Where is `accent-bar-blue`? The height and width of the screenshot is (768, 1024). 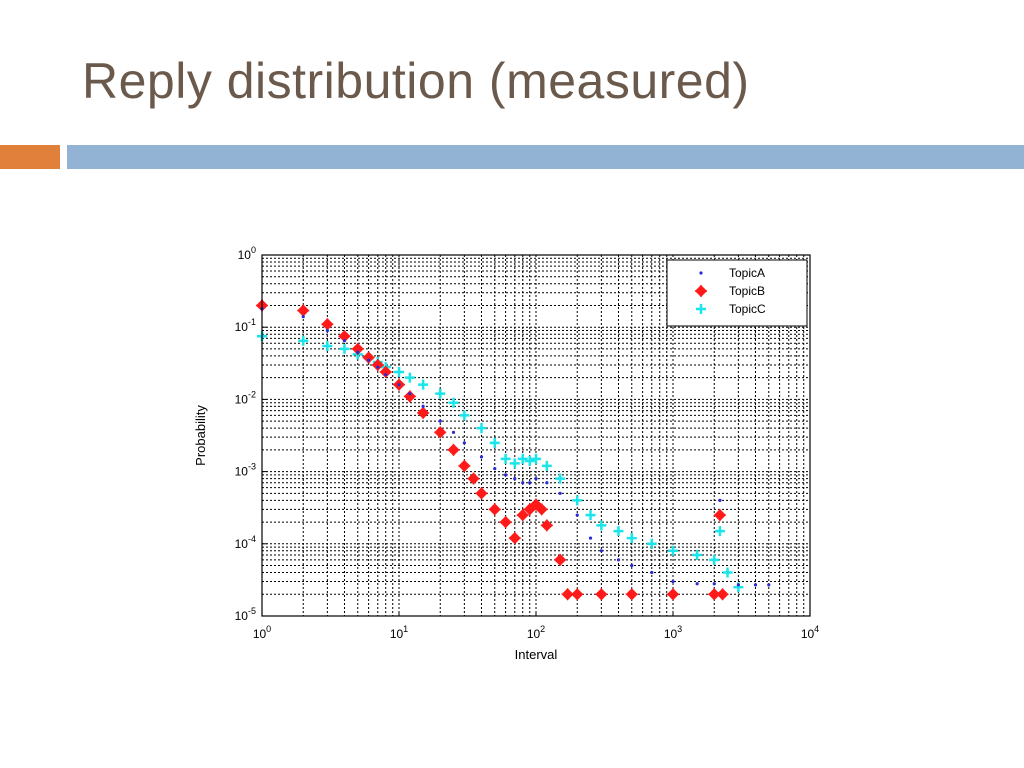 accent-bar-blue is located at coordinates (545, 157).